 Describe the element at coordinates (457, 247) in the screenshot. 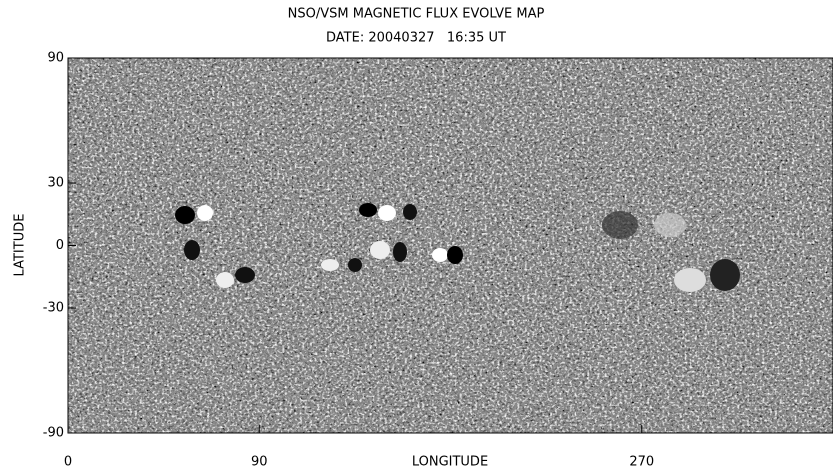

I see `active-regions` at that location.